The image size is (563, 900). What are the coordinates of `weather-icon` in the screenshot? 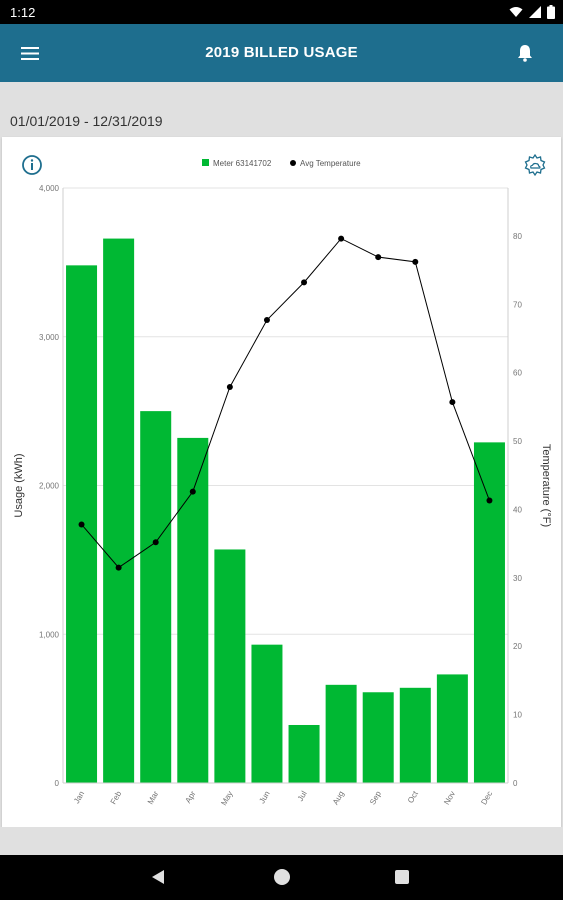 It's located at (535, 165).